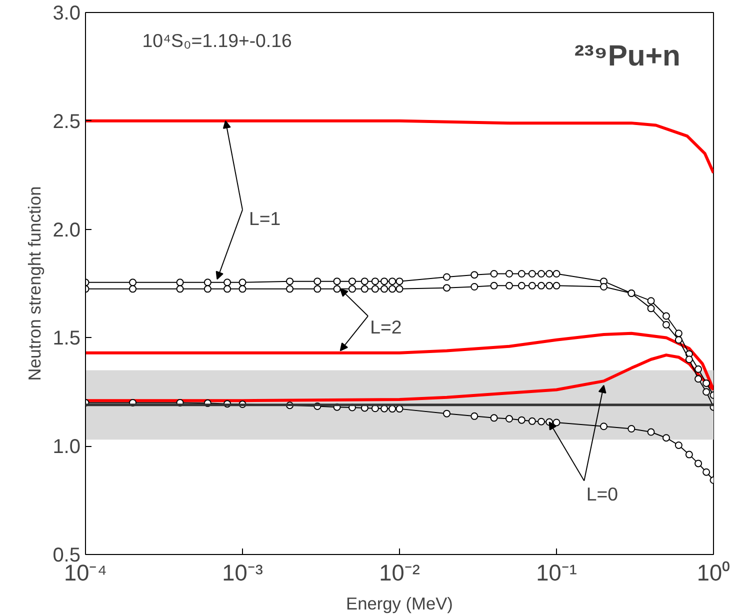 The height and width of the screenshot is (616, 733). What do you see at coordinates (602, 493) in the screenshot?
I see `annotation: L=0` at bounding box center [602, 493].